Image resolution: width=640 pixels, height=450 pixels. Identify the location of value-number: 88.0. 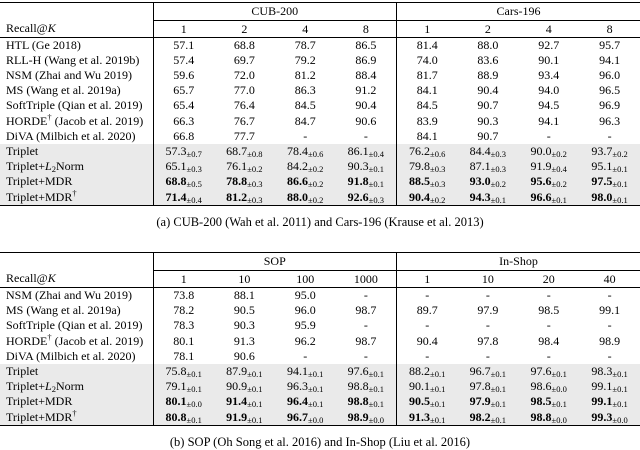
(297, 197).